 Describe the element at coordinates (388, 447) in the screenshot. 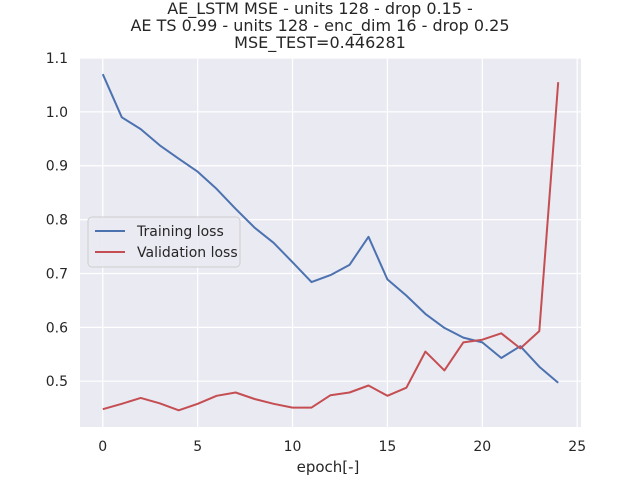

I see `x-tick-label: 15` at that location.